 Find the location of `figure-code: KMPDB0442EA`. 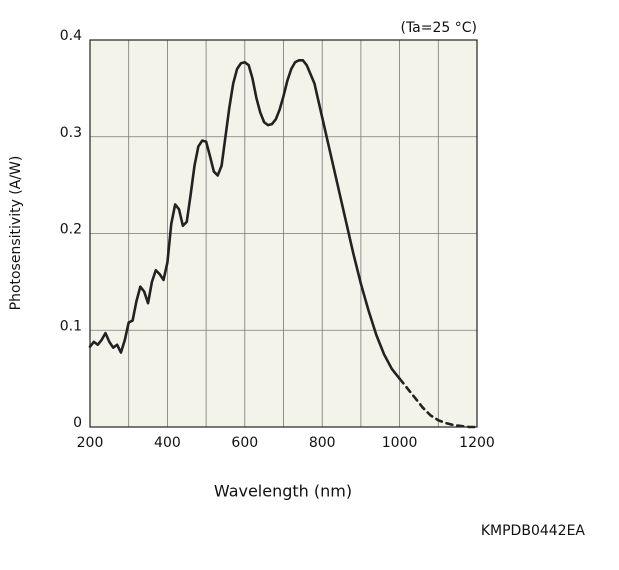

figure-code: KMPDB0442EA is located at coordinates (533, 531).